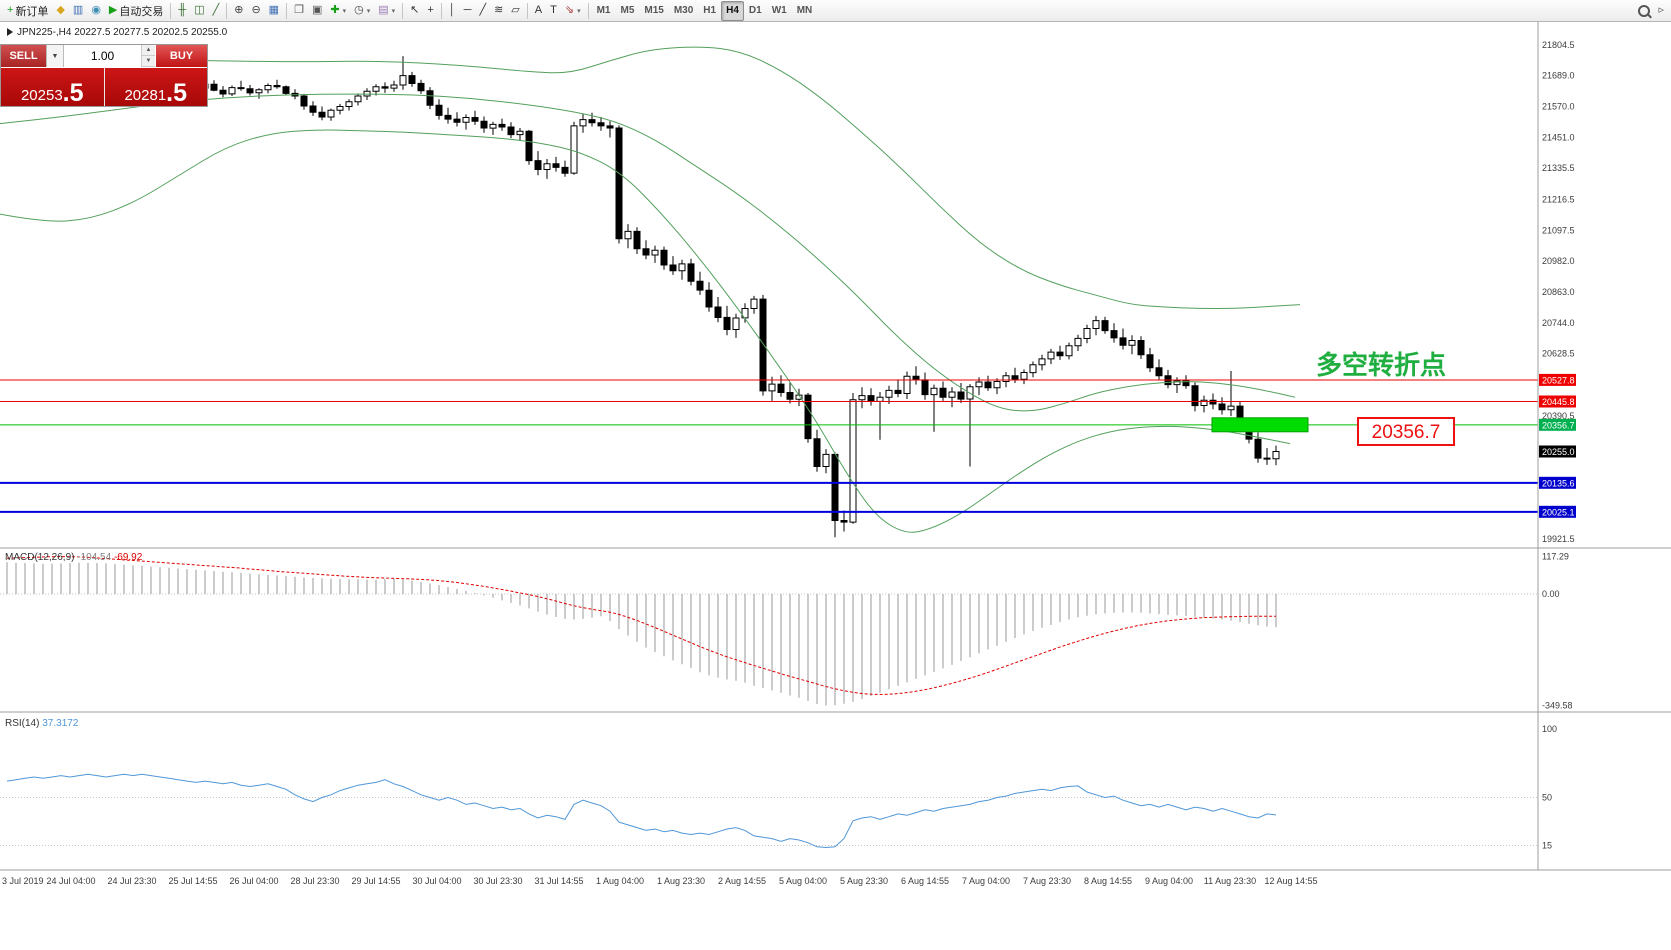  Describe the element at coordinates (102, 56) in the screenshot. I see `volume-input` at that location.